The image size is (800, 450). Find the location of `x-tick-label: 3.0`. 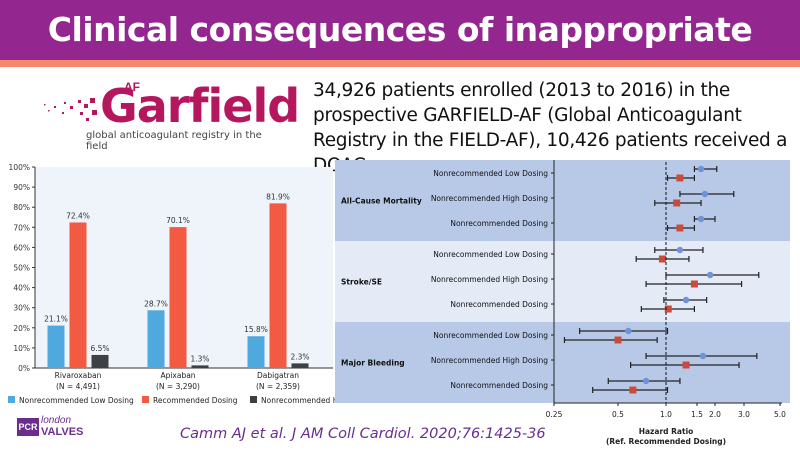

x-tick-label: 3.0 is located at coordinates (744, 414).